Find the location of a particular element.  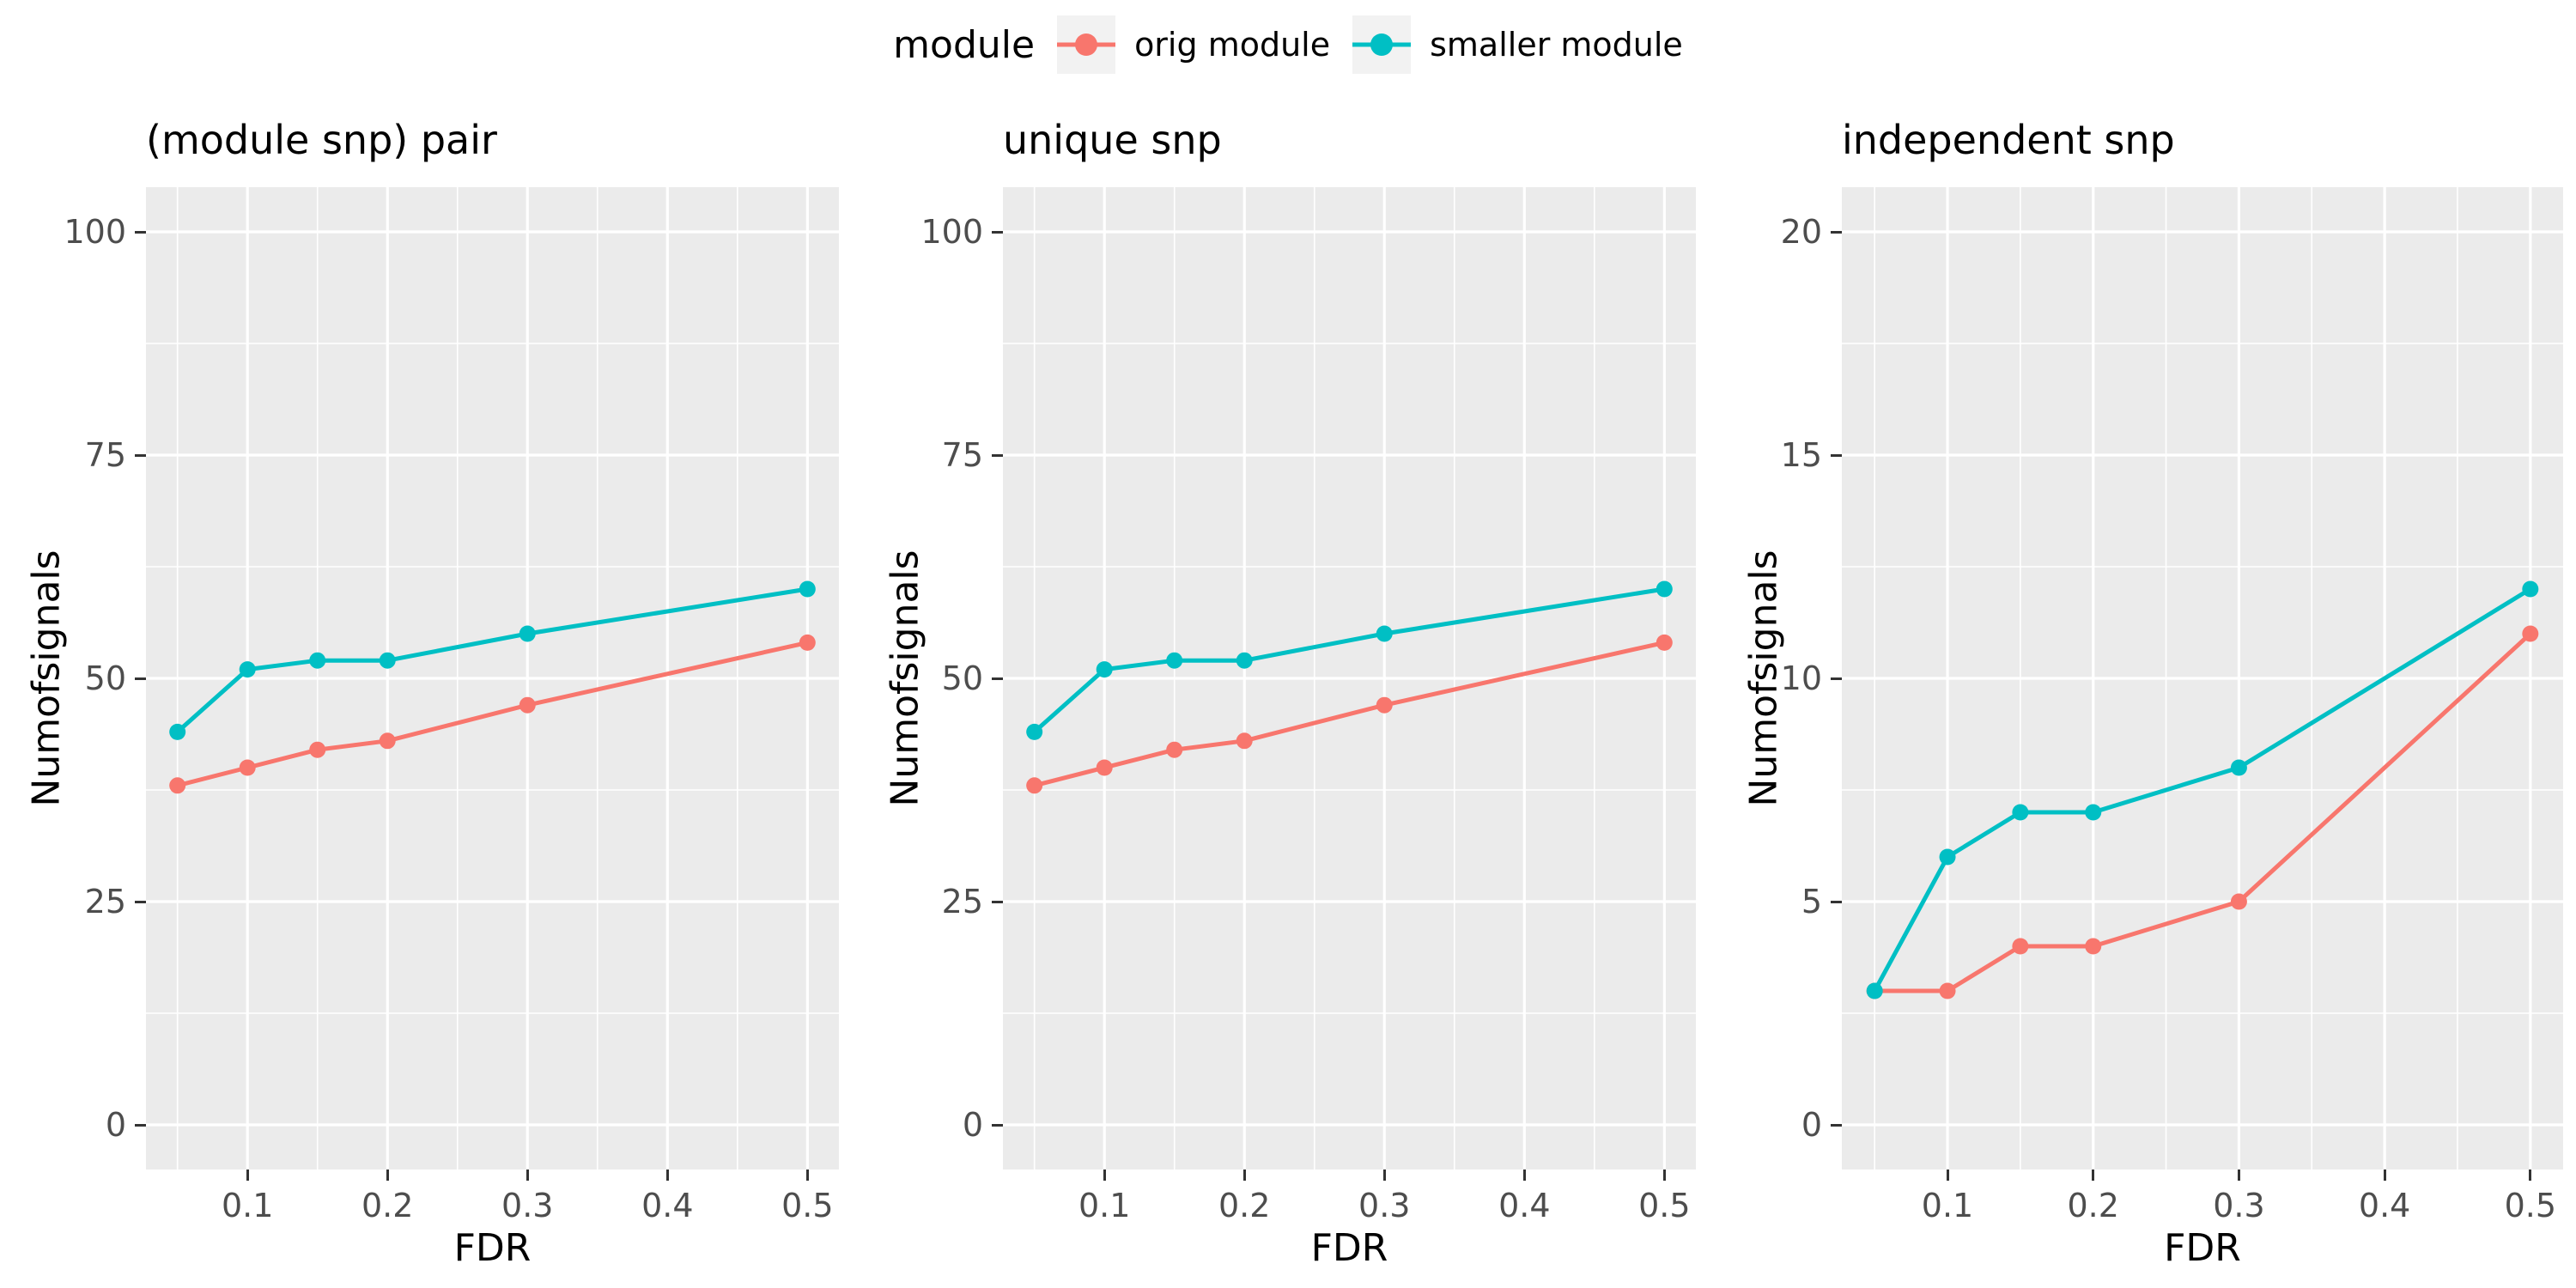

x-tick-label: 0.2 is located at coordinates (1244, 1206).